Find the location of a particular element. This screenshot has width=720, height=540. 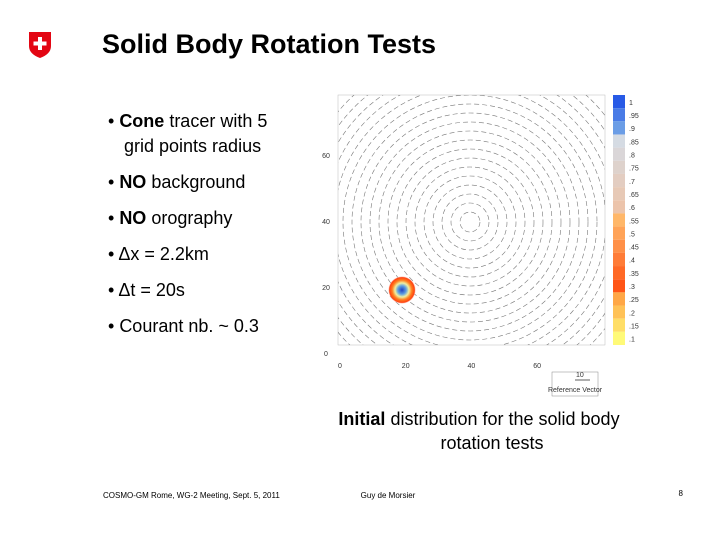

bullet-text: Courant nb. ~ 0.3 is located at coordinates (189, 326).